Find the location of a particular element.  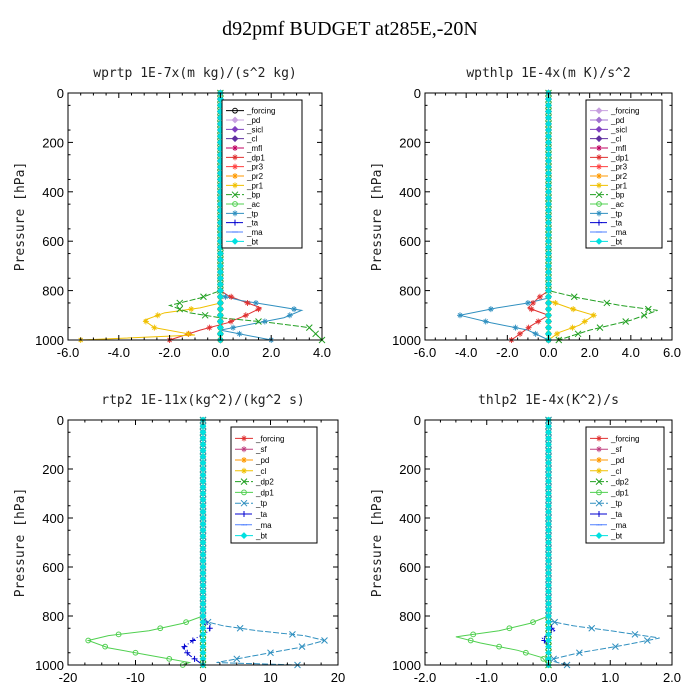

x-tick-label: 0 is located at coordinates (202, 677).